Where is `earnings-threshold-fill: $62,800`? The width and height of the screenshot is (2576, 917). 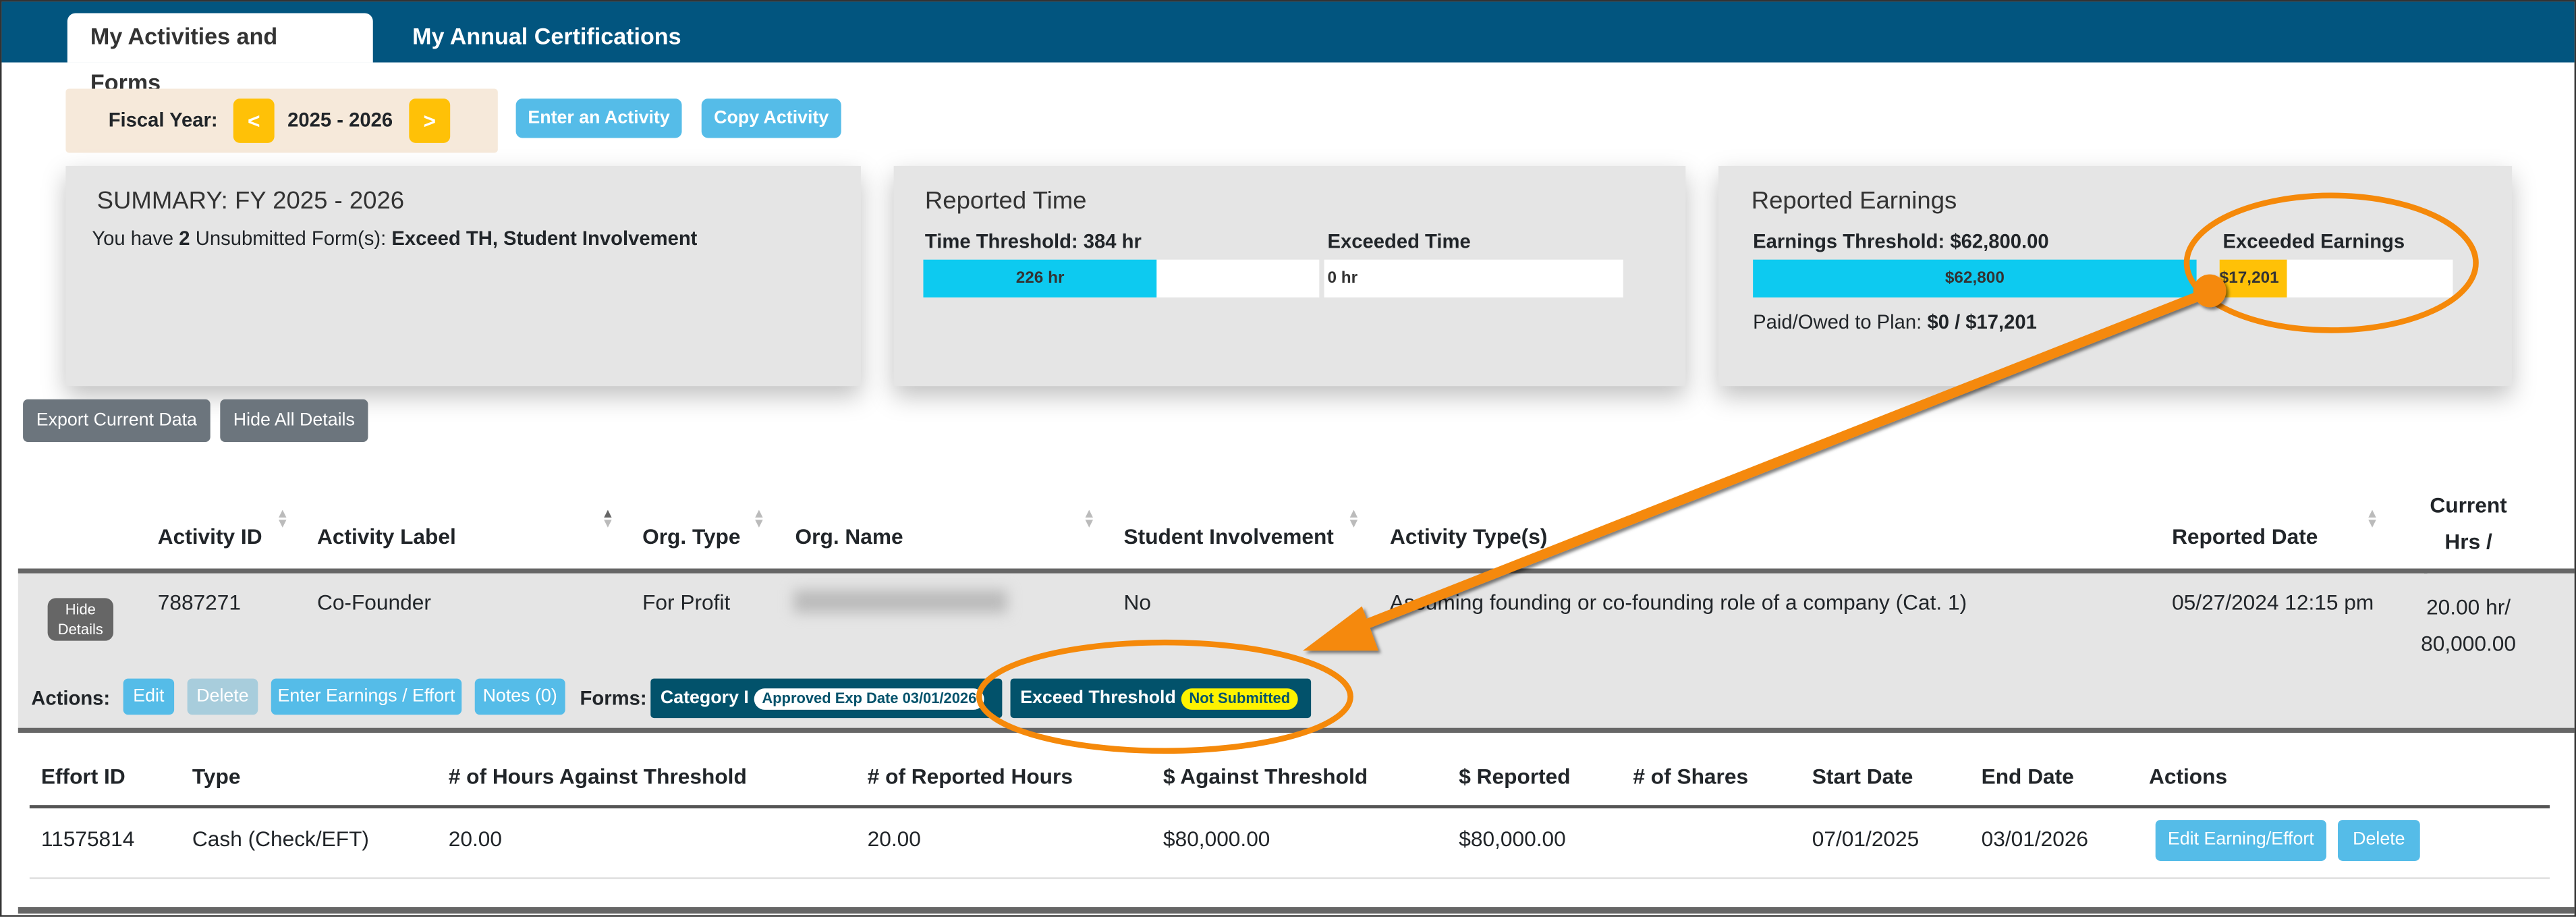 earnings-threshold-fill: $62,800 is located at coordinates (1975, 278).